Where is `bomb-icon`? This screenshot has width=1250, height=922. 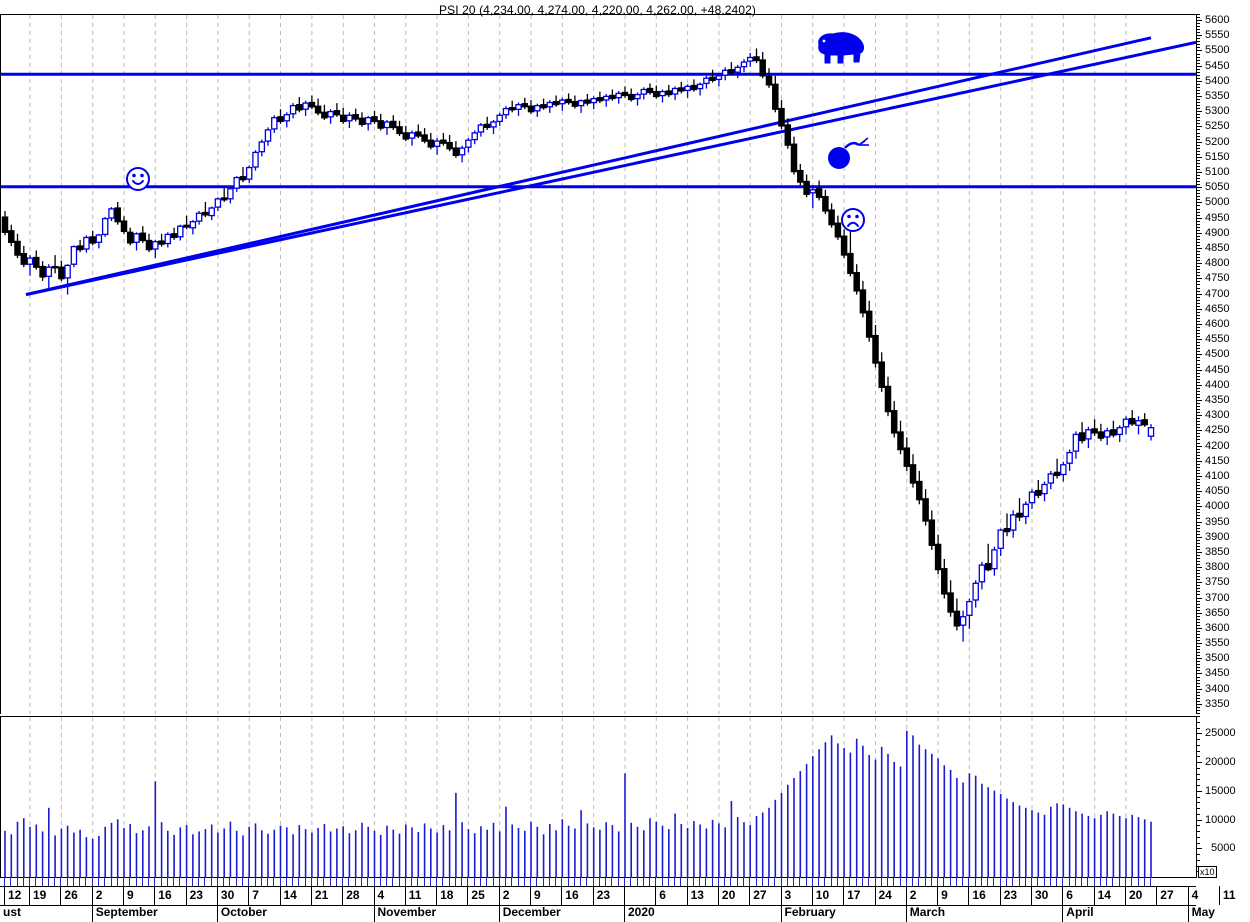 bomb-icon is located at coordinates (848, 153).